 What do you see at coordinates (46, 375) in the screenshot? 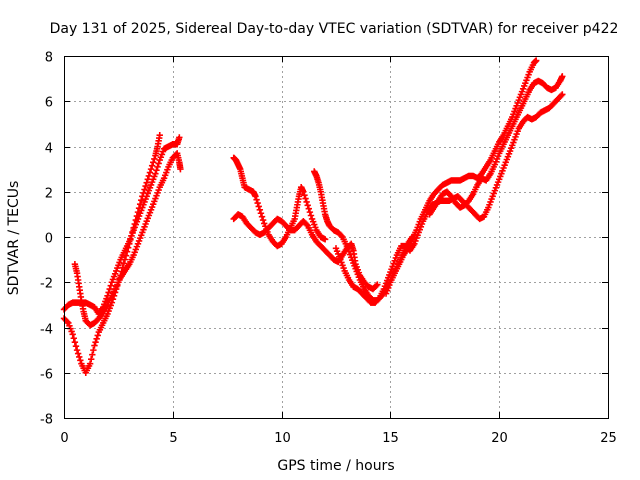
I see `y-tick-label: -6` at bounding box center [46, 375].